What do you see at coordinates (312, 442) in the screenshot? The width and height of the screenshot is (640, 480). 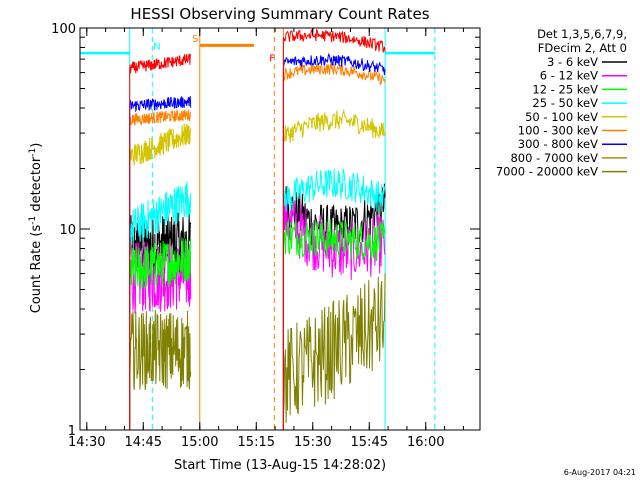 I see `x-tick-label-4: 15:30` at bounding box center [312, 442].